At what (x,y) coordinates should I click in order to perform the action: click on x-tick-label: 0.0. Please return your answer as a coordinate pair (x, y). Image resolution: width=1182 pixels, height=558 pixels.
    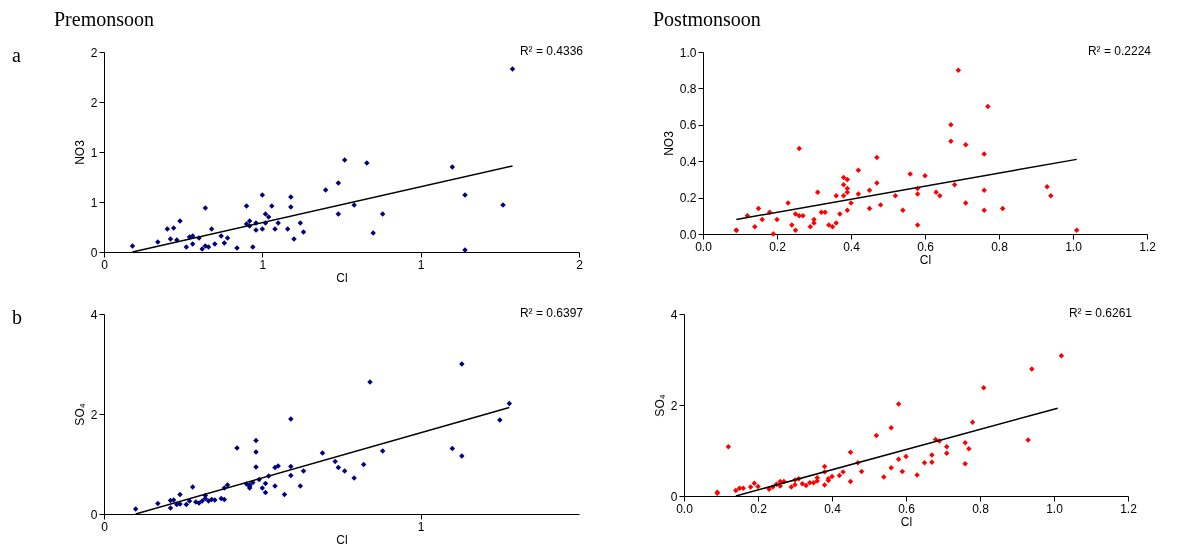
    Looking at the image, I should click on (704, 246).